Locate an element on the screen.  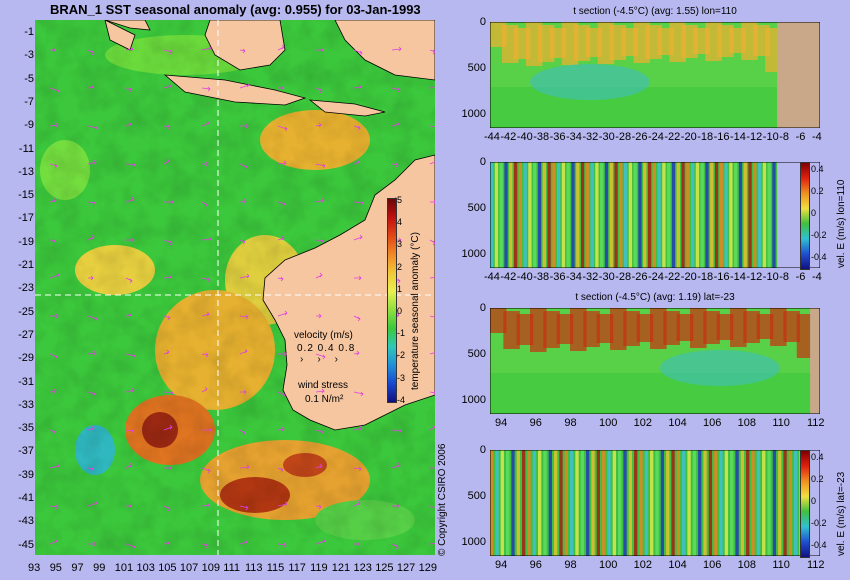
panel-colorbar-label: vel. E (m/s) lon=110 is located at coordinates (841, 223).